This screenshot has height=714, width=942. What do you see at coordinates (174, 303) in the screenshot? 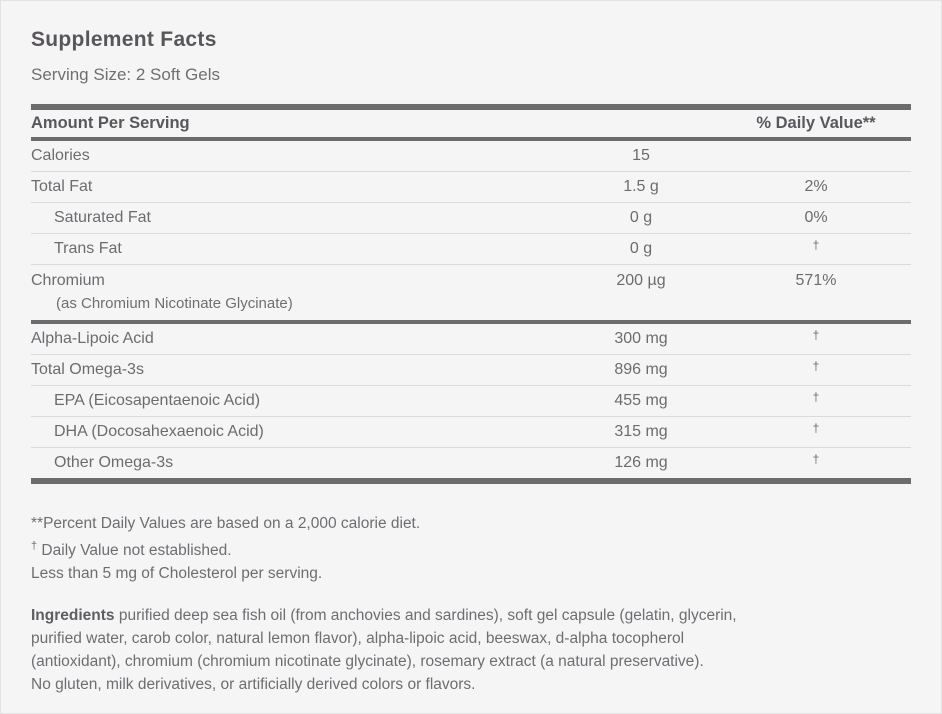
I see `nutrient-subline: (as Chromium Nicotinate Glycinate)` at bounding box center [174, 303].